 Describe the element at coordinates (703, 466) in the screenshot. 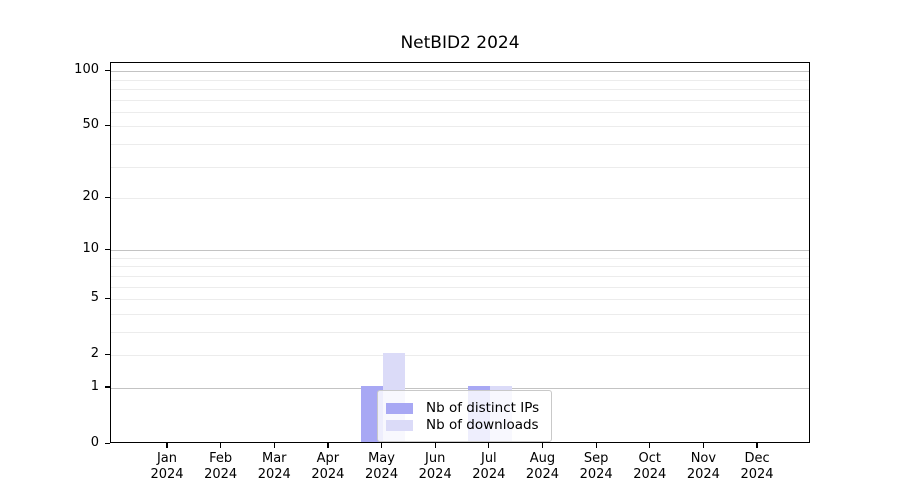

I see `x-tick-label: Nov 2024` at that location.